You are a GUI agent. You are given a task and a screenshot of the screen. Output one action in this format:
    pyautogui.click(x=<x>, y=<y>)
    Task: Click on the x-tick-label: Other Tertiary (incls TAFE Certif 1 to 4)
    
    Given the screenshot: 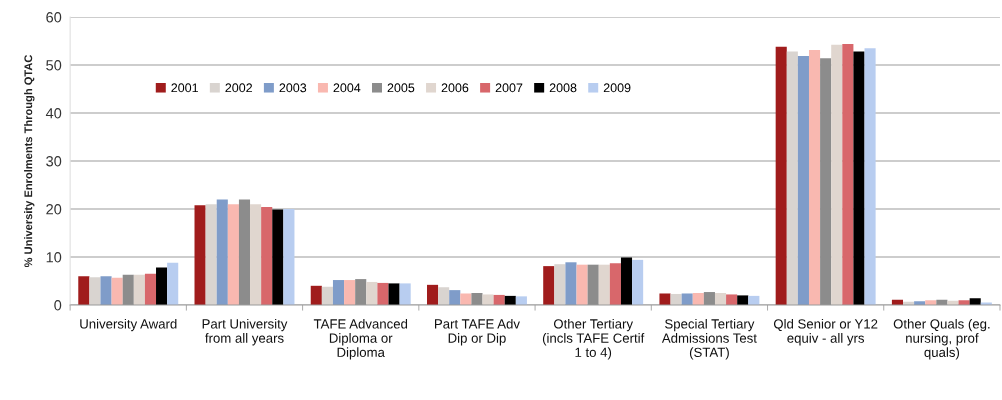 What is the action you would take?
    pyautogui.click(x=593, y=339)
    